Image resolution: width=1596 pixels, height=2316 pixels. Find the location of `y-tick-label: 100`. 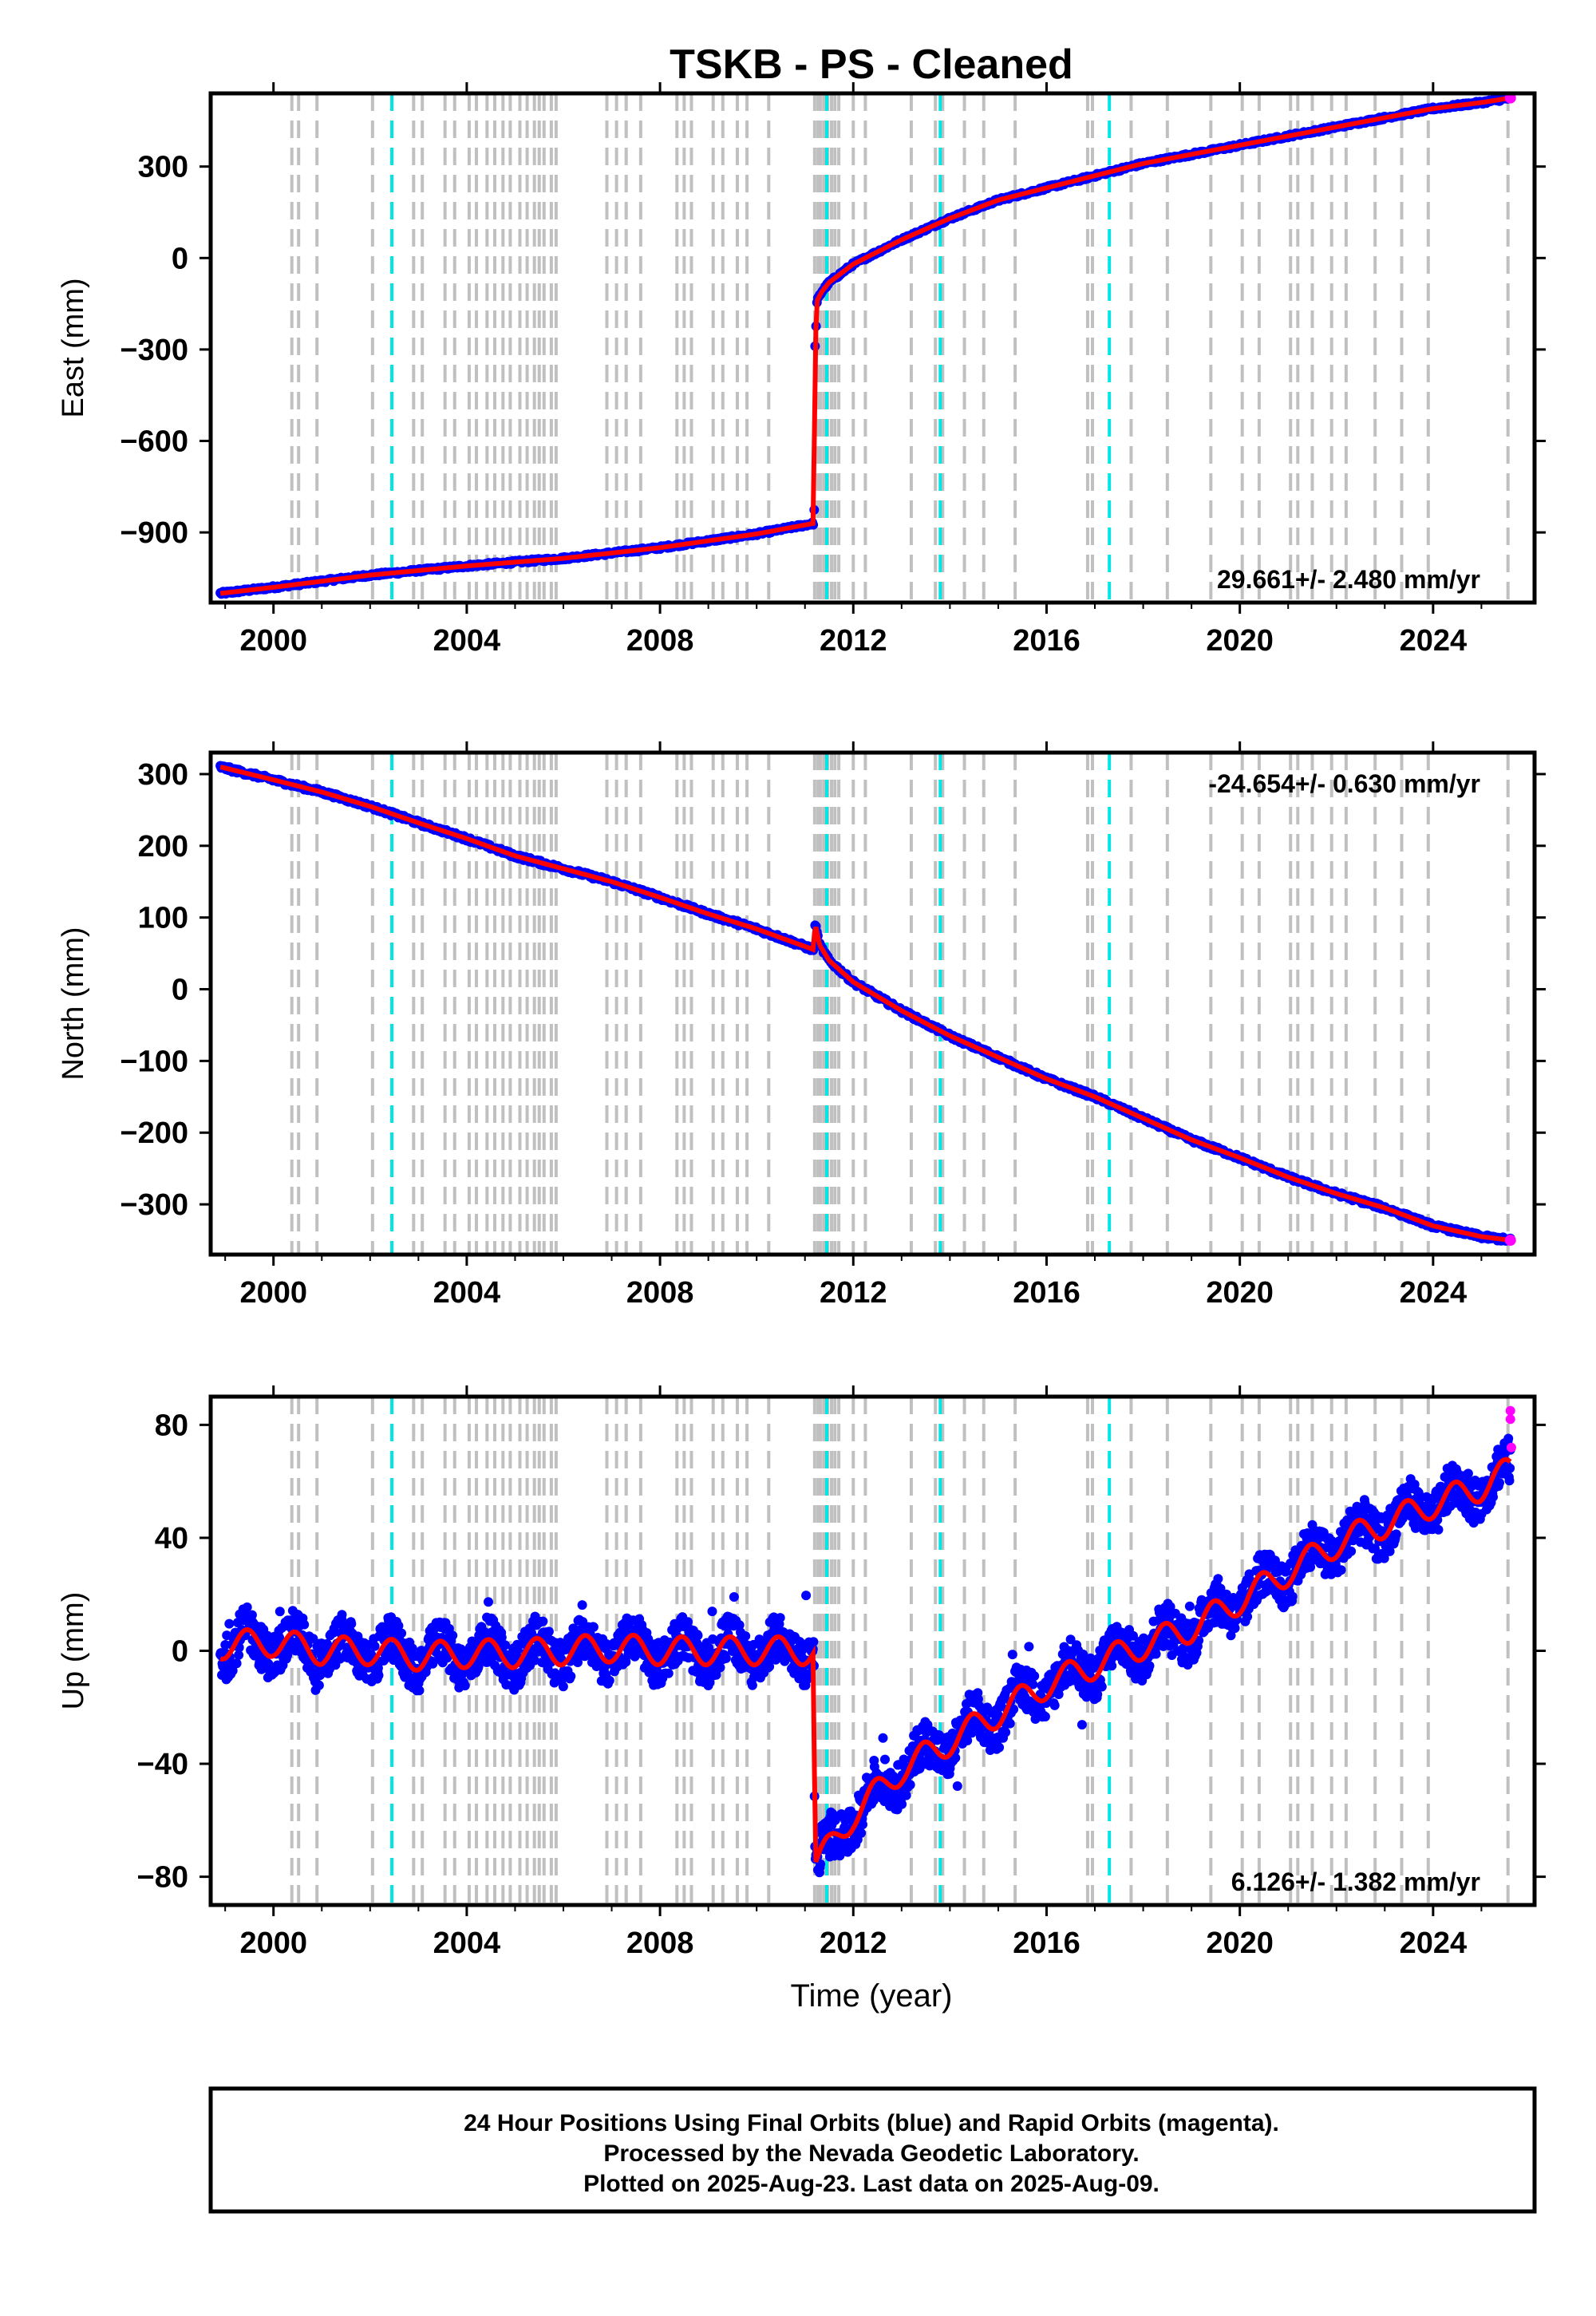

y-tick-label: 100 is located at coordinates (163, 918).